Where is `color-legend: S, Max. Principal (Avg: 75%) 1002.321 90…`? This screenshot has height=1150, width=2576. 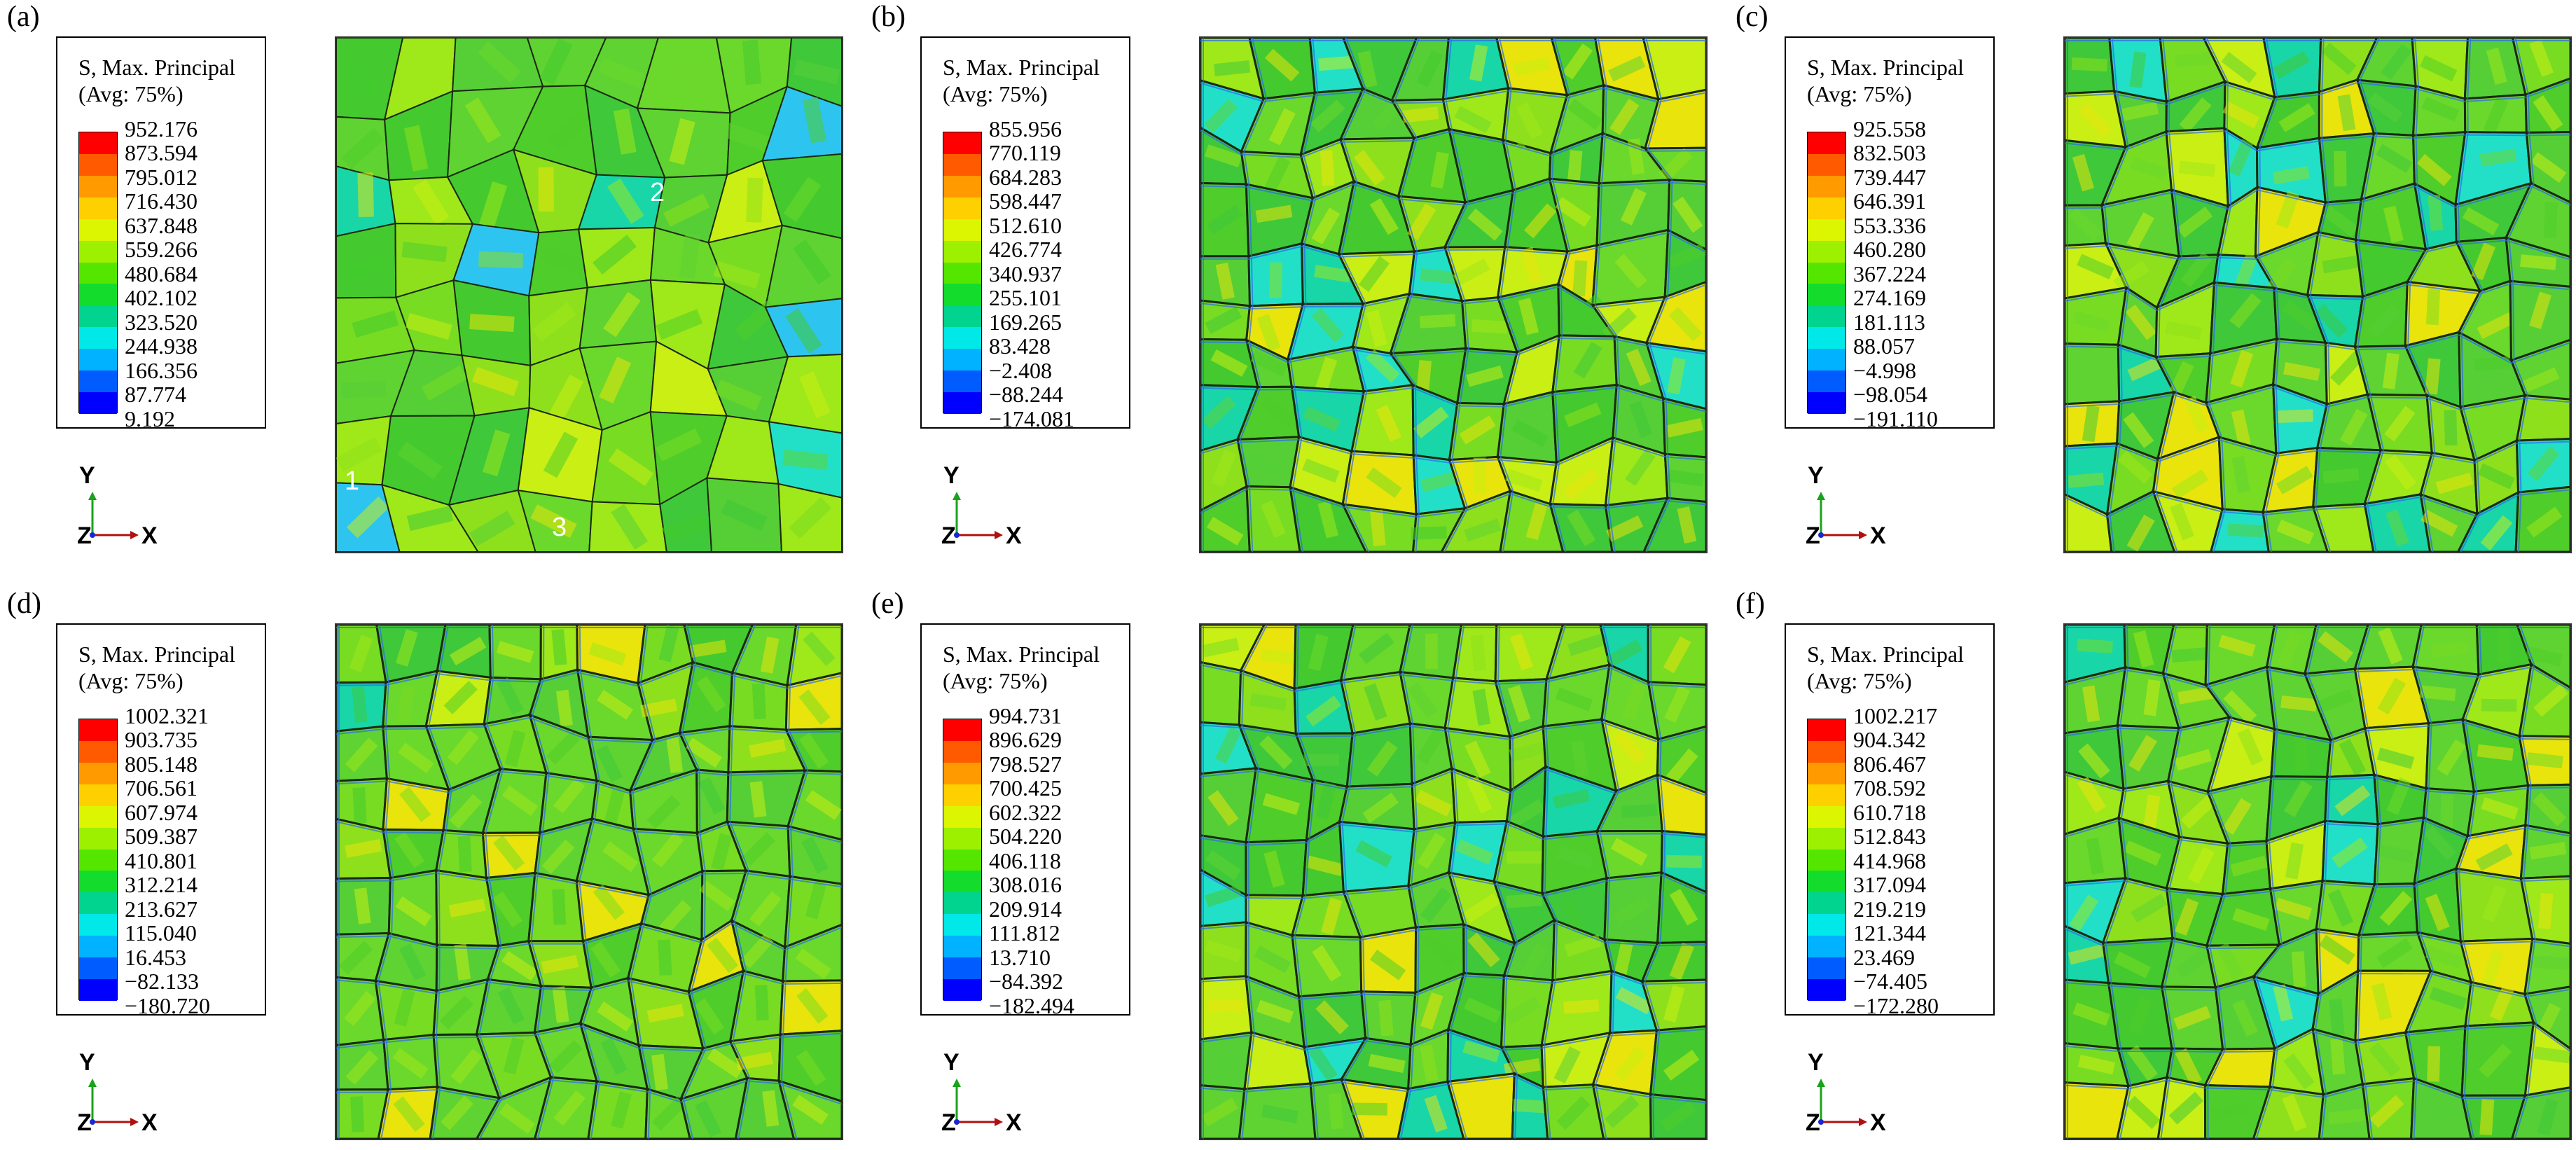
color-legend: S, Max. Principal (Avg: 75%) 1002.321 90… is located at coordinates (161, 820).